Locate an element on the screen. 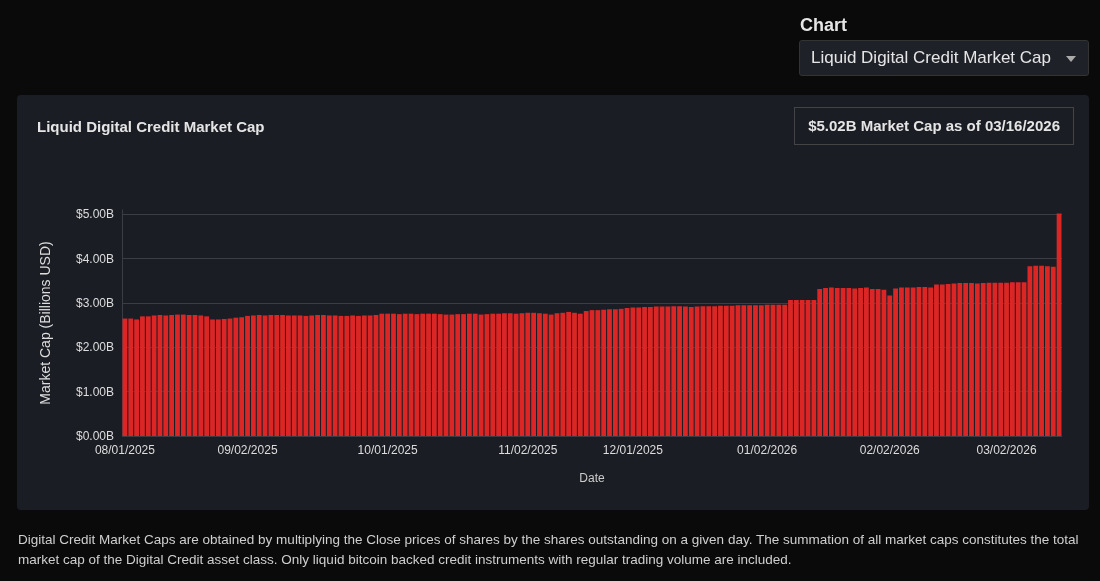 This screenshot has width=1100, height=581. x-tick-label: 01/02/2026 is located at coordinates (767, 450).